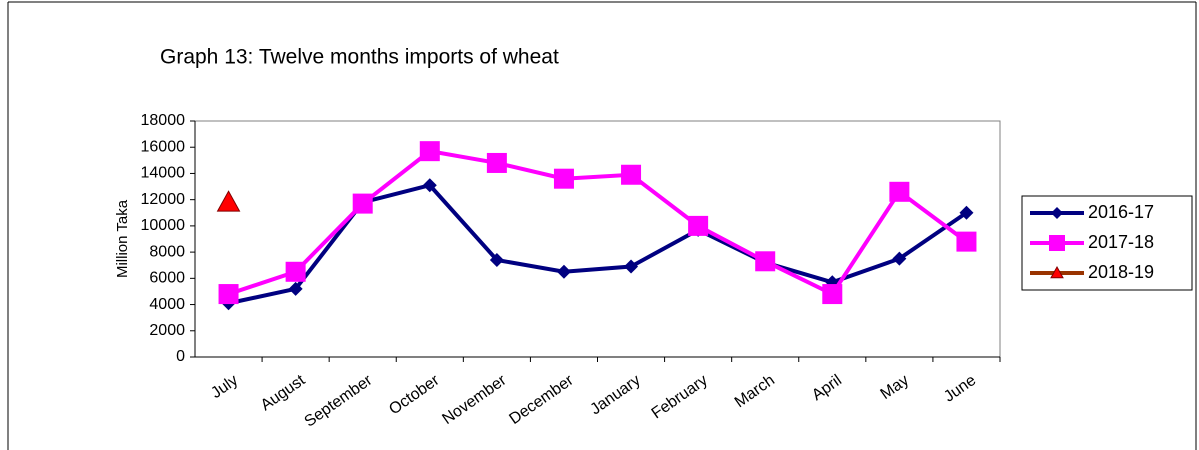  Describe the element at coordinates (163, 146) in the screenshot. I see `y-tick-label: 16000` at that location.